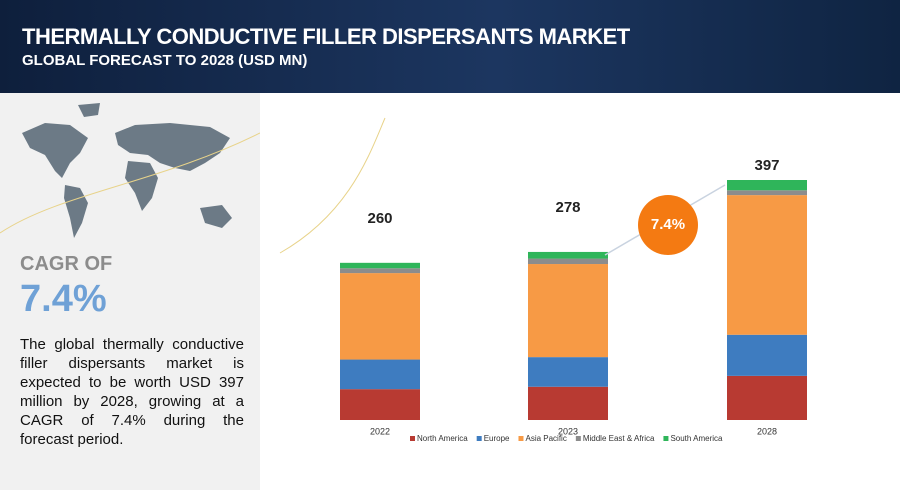 The width and height of the screenshot is (900, 490). Describe the element at coordinates (63, 299) in the screenshot. I see `cagr-value: 7.4%` at that location.